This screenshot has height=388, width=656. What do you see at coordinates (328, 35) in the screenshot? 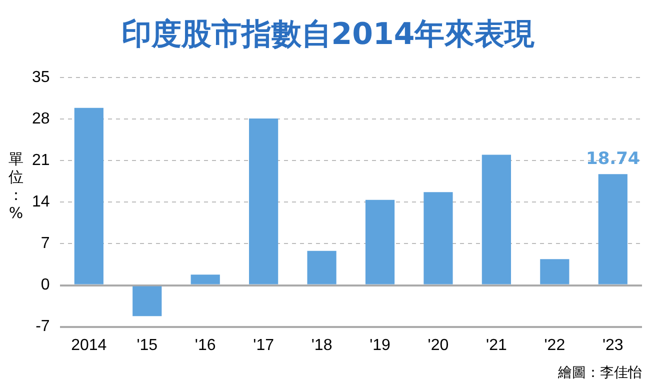
I see `chart-title: 印度股市指數自2014年來表現` at bounding box center [328, 35].